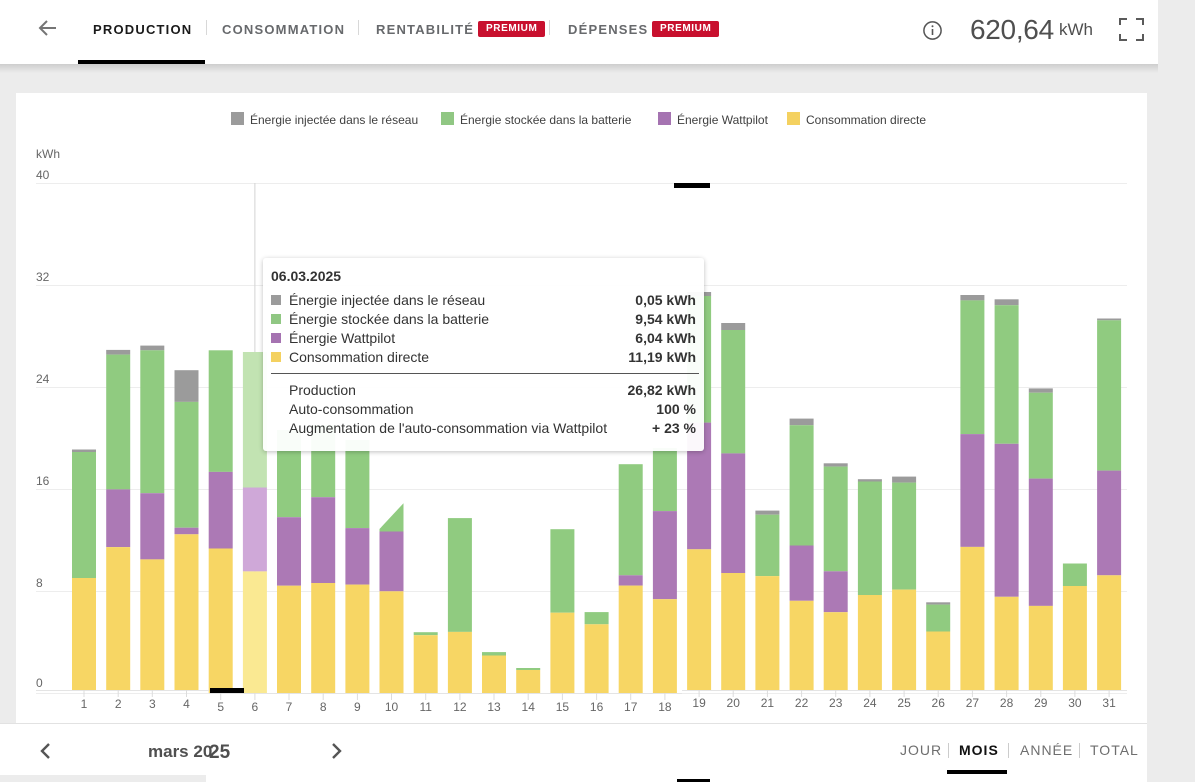 The height and width of the screenshot is (782, 1195). Describe the element at coordinates (392, 707) in the screenshot. I see `svg-text: 10` at that location.